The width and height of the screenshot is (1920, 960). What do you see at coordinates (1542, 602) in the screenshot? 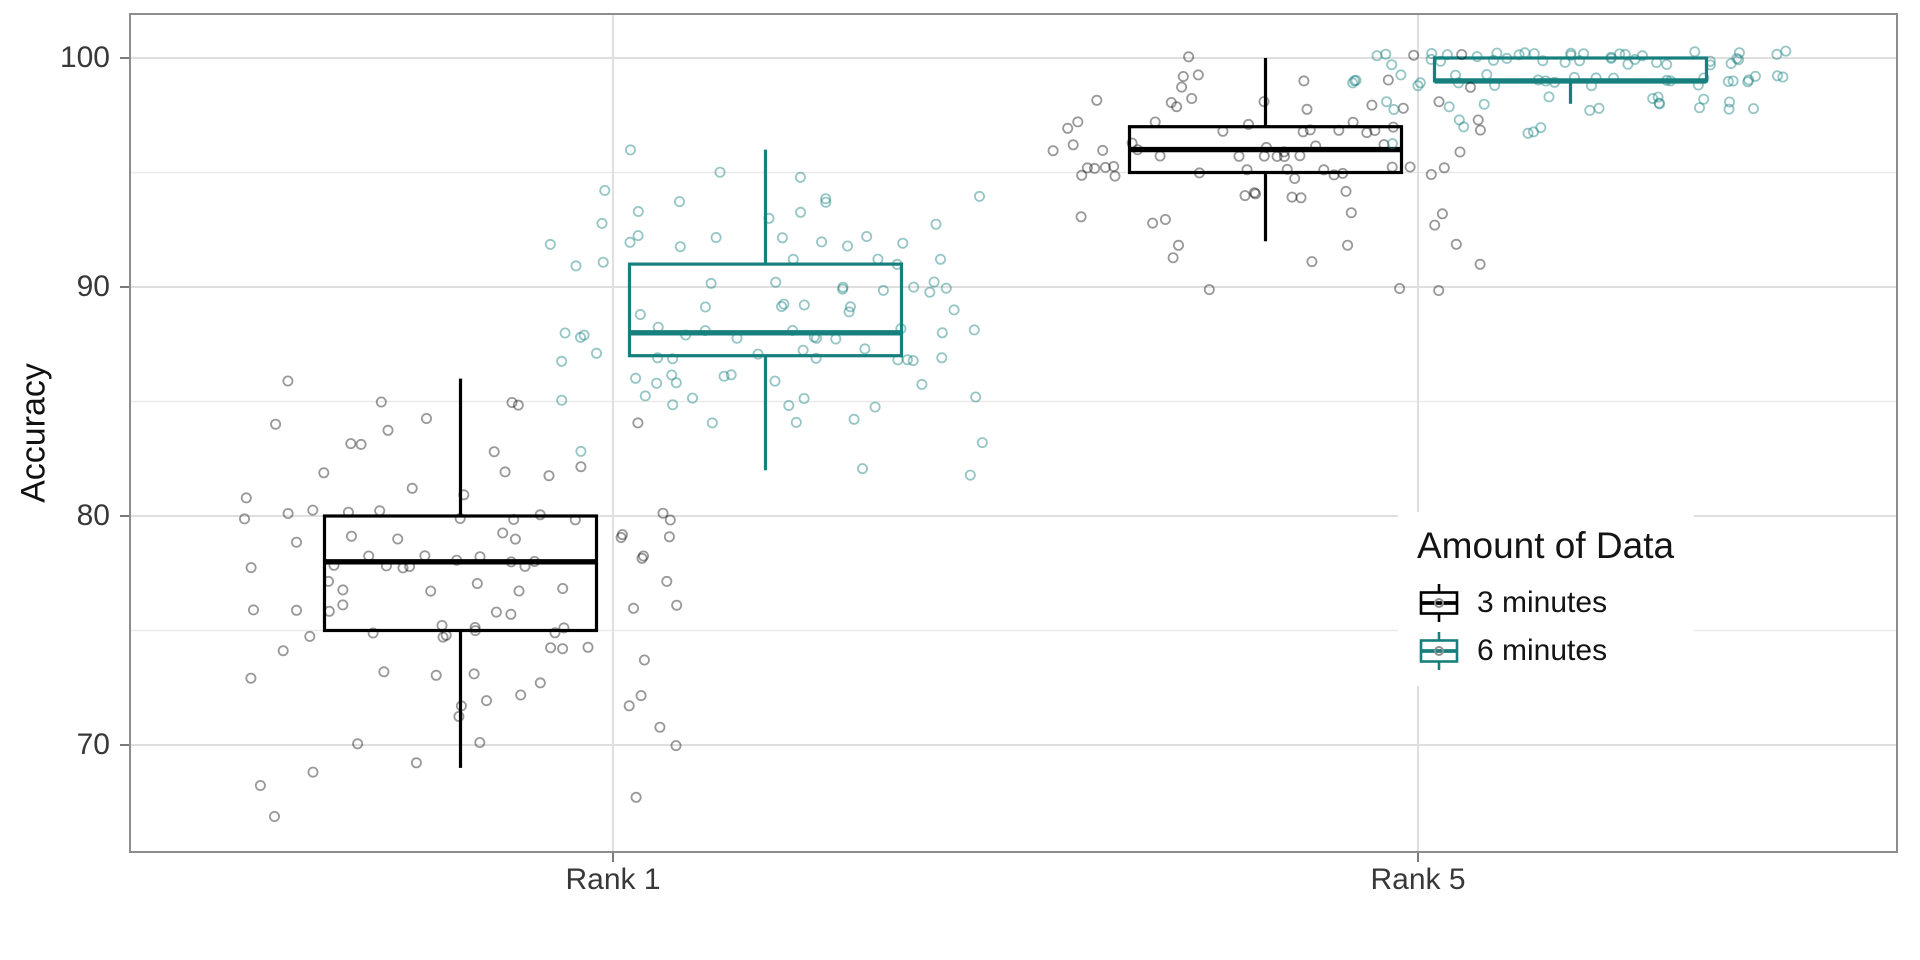
I see `legend-entry-label: 3 minutes` at bounding box center [1542, 602].